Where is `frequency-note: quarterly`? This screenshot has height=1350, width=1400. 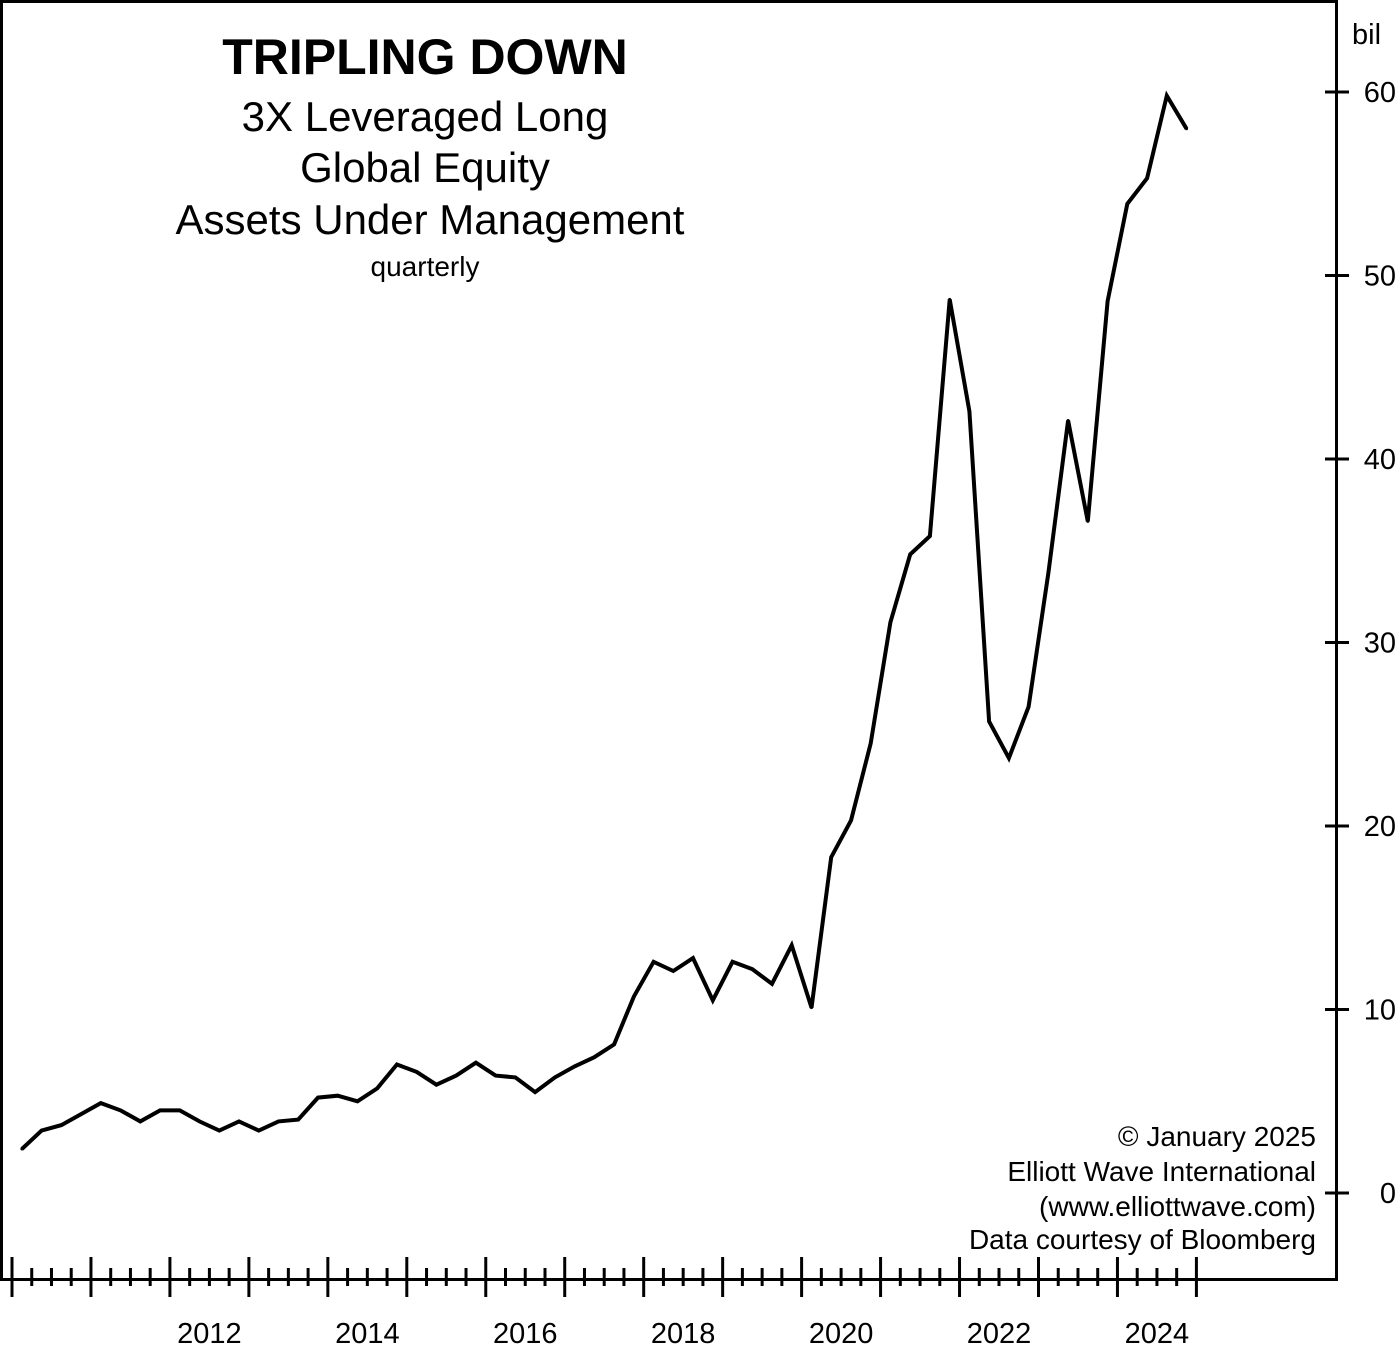 frequency-note: quarterly is located at coordinates (425, 266).